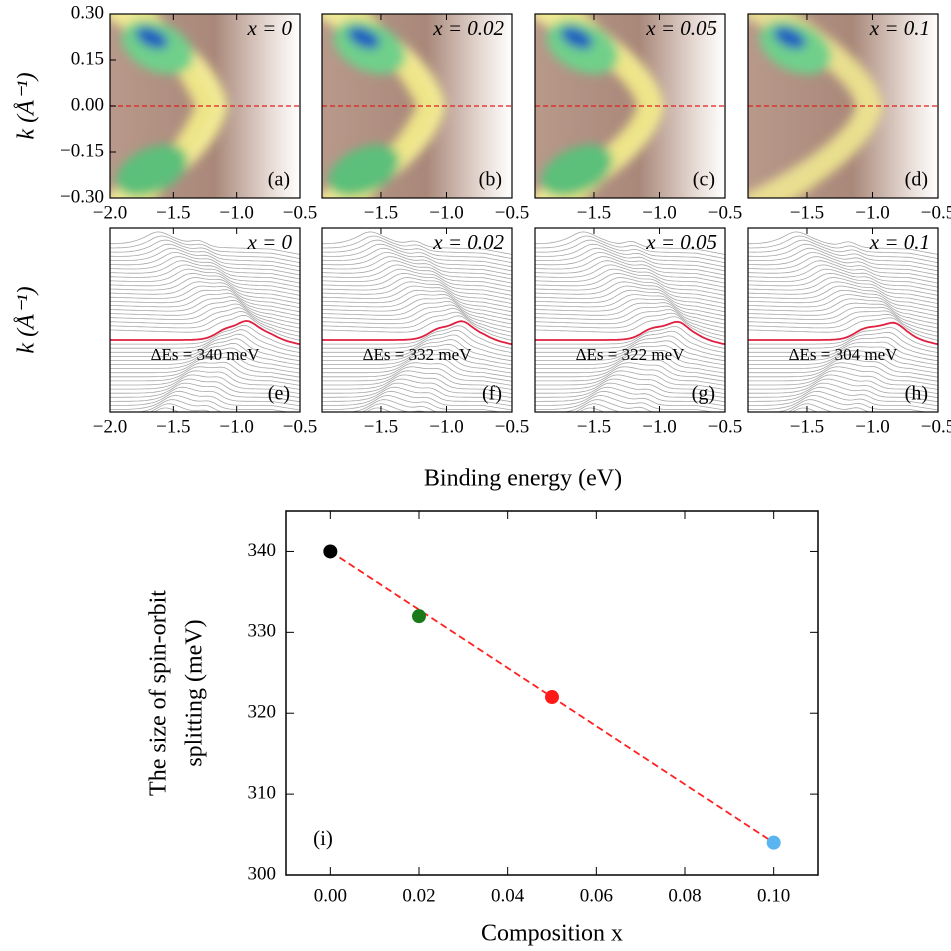  Describe the element at coordinates (363, 37) in the screenshot. I see `band-blue` at that location.